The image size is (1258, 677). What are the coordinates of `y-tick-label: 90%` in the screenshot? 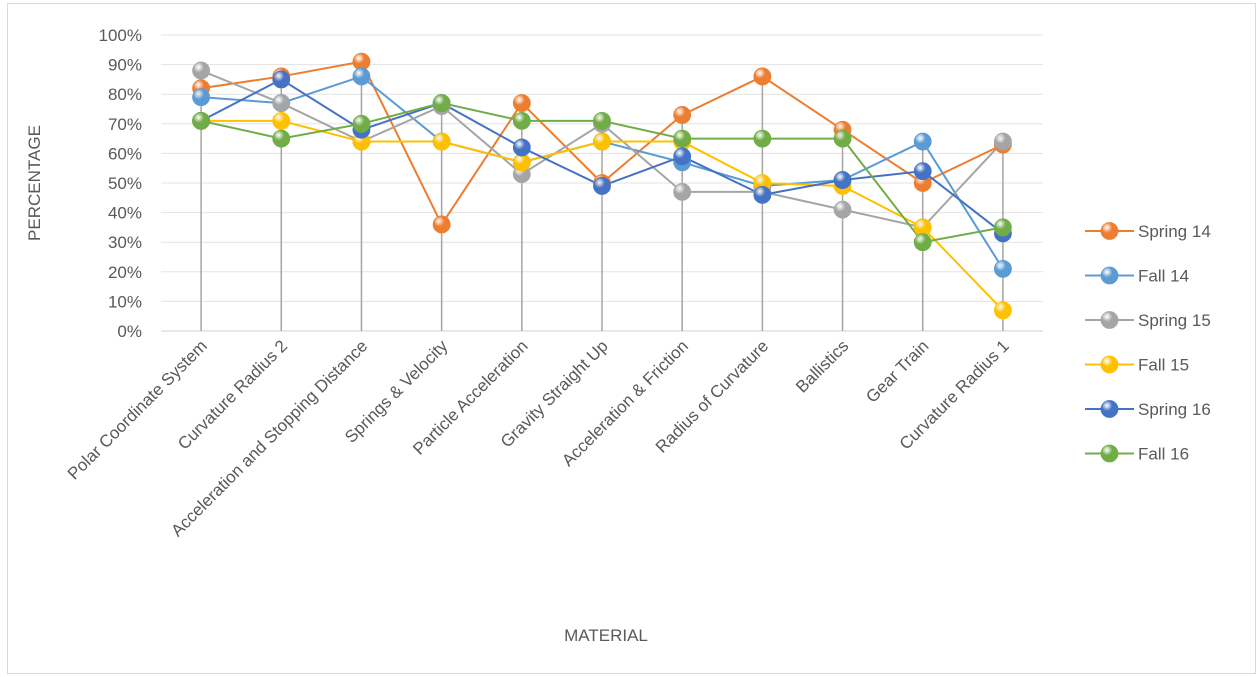 It's located at (125, 65).